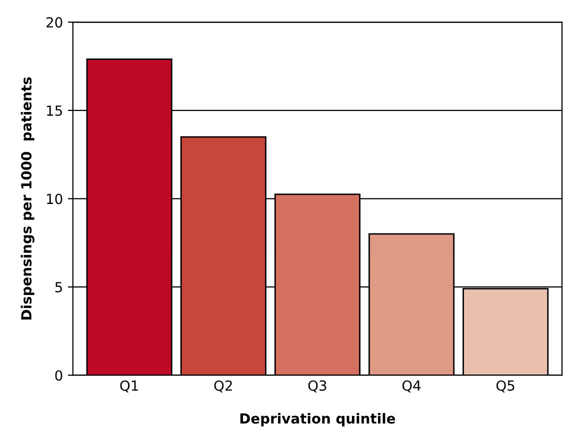 The image size is (583, 443). What do you see at coordinates (54, 22) in the screenshot?
I see `y-tick-label: 20` at bounding box center [54, 22].